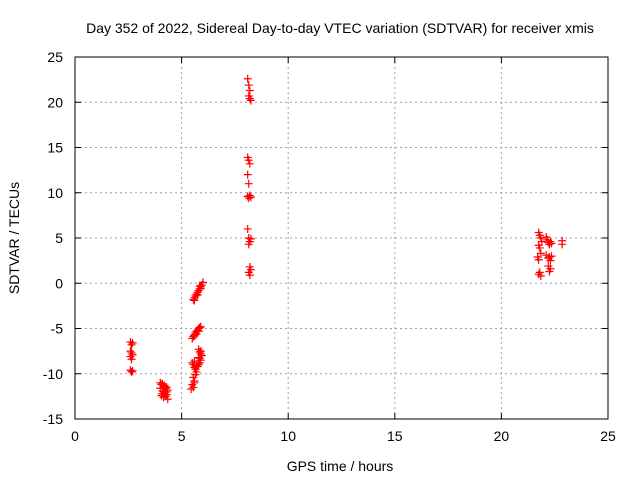 The height and width of the screenshot is (480, 640). I want to click on x-tick-label: 15, so click(395, 436).